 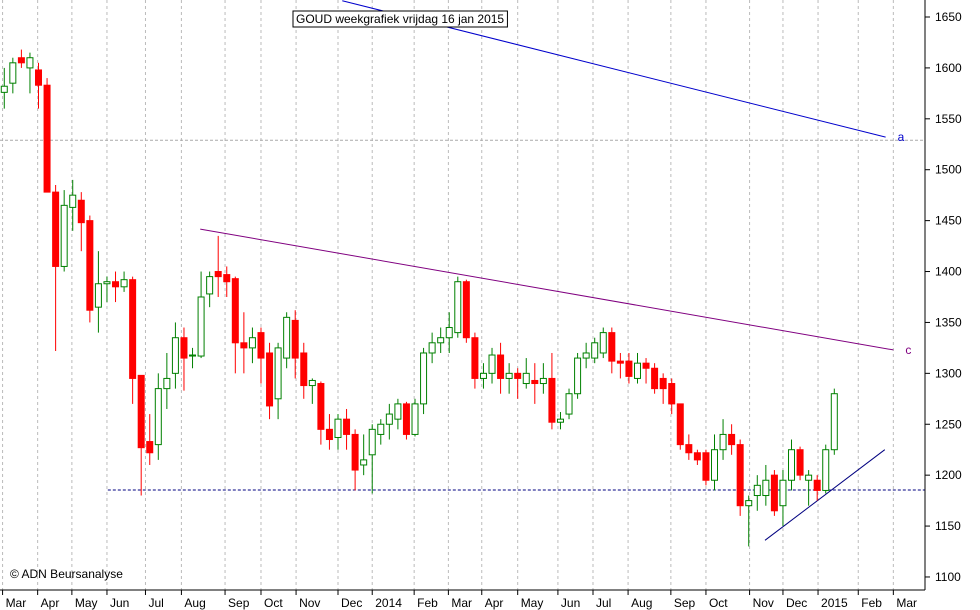 What do you see at coordinates (194, 603) in the screenshot?
I see `x-tick-label: Aug` at bounding box center [194, 603].